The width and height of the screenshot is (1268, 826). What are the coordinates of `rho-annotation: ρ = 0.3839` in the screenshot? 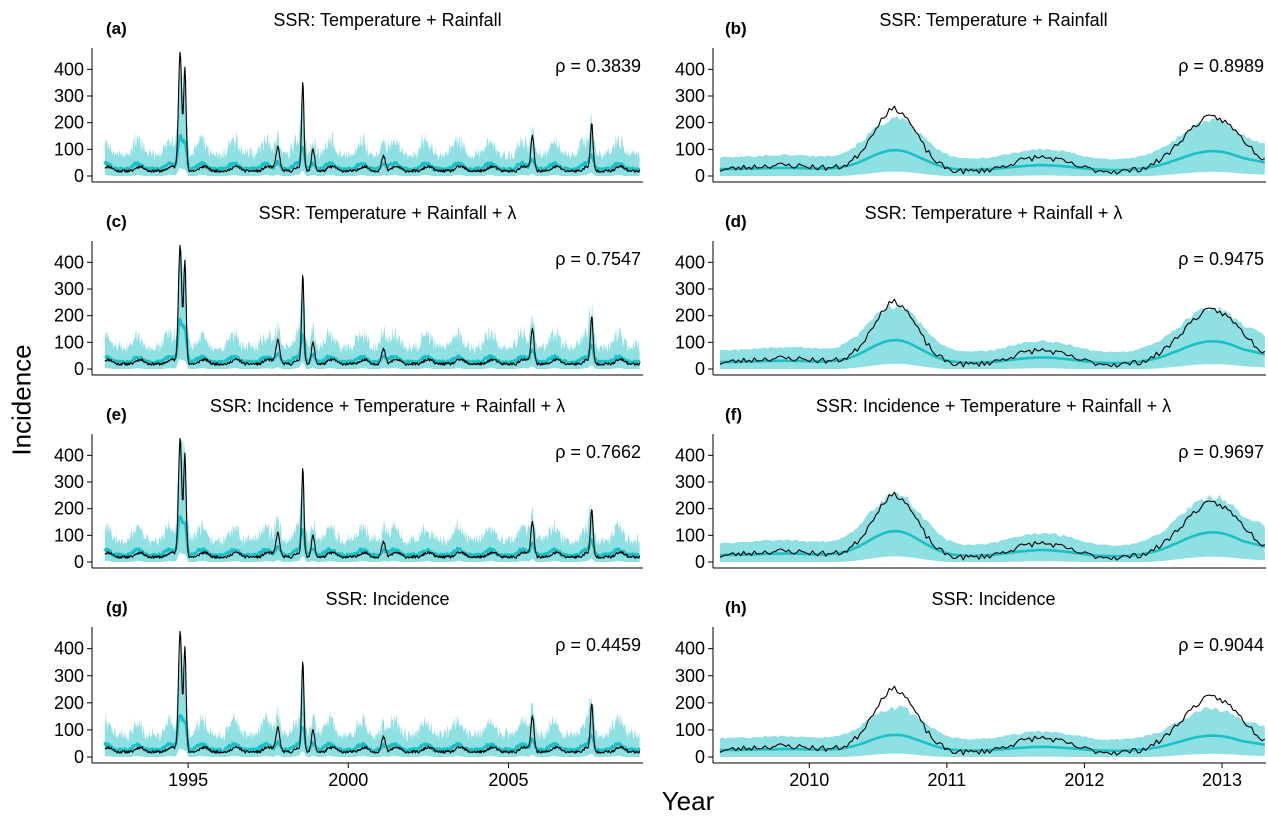 It's located at (598, 66).